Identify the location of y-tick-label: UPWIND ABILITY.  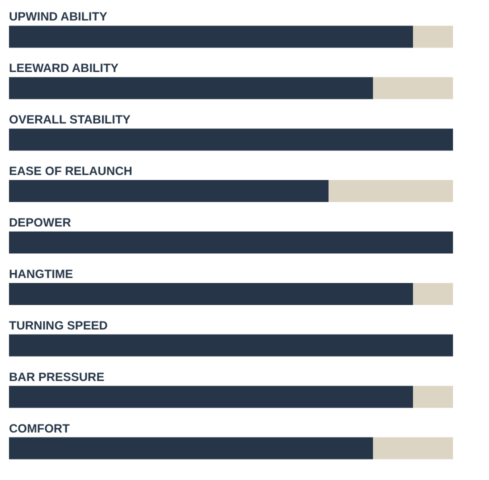
(58, 17).